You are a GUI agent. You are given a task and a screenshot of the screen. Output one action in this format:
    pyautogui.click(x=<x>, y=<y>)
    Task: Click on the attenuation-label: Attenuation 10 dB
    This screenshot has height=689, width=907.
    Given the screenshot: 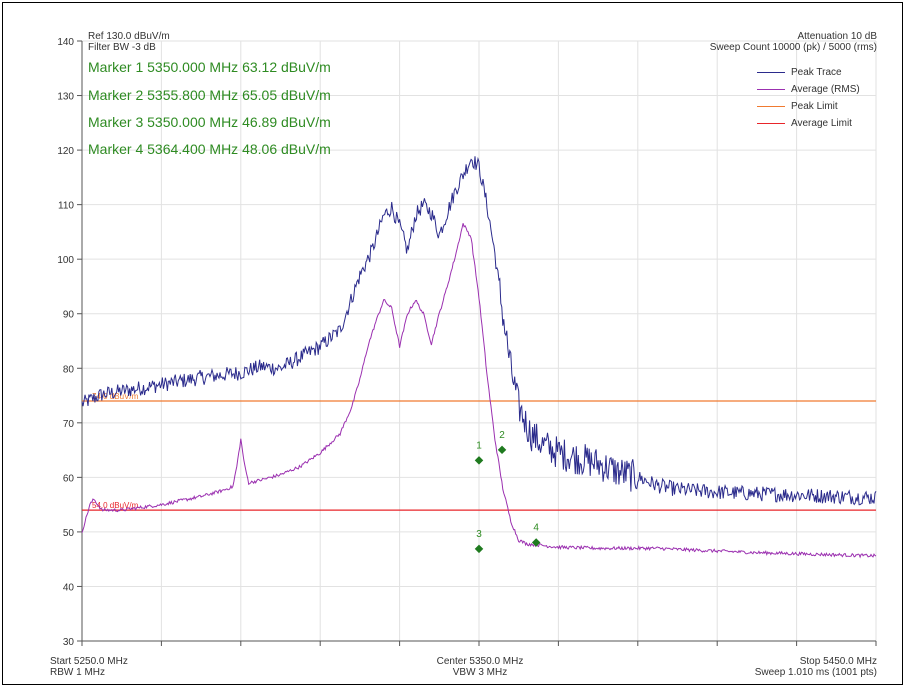 What is the action you would take?
    pyautogui.click(x=837, y=36)
    